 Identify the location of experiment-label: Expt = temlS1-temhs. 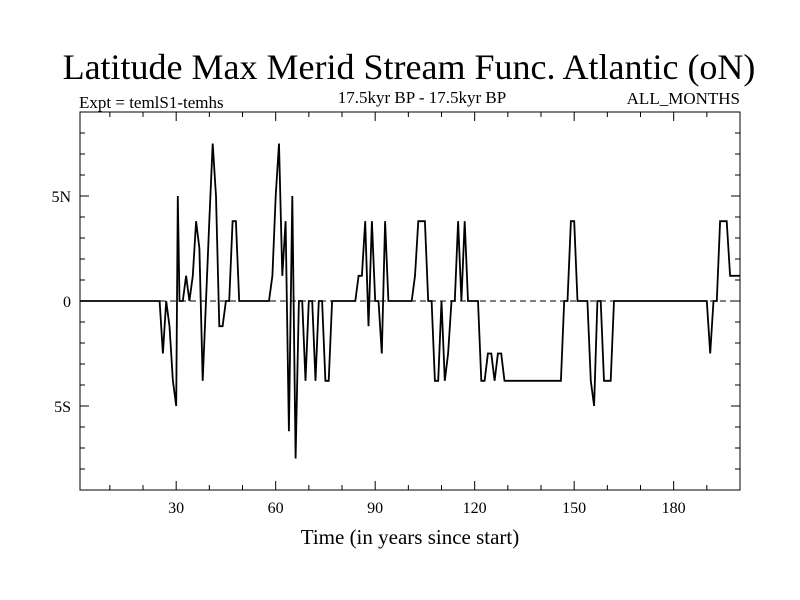
(151, 102).